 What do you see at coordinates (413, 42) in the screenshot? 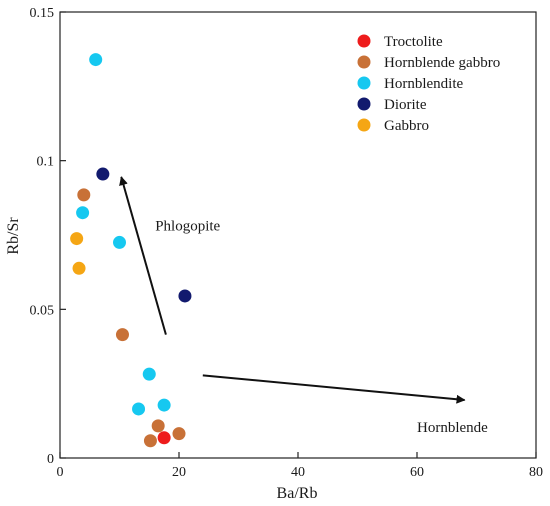
I see `legend-label-troctolite: Troctolite` at bounding box center [413, 42].